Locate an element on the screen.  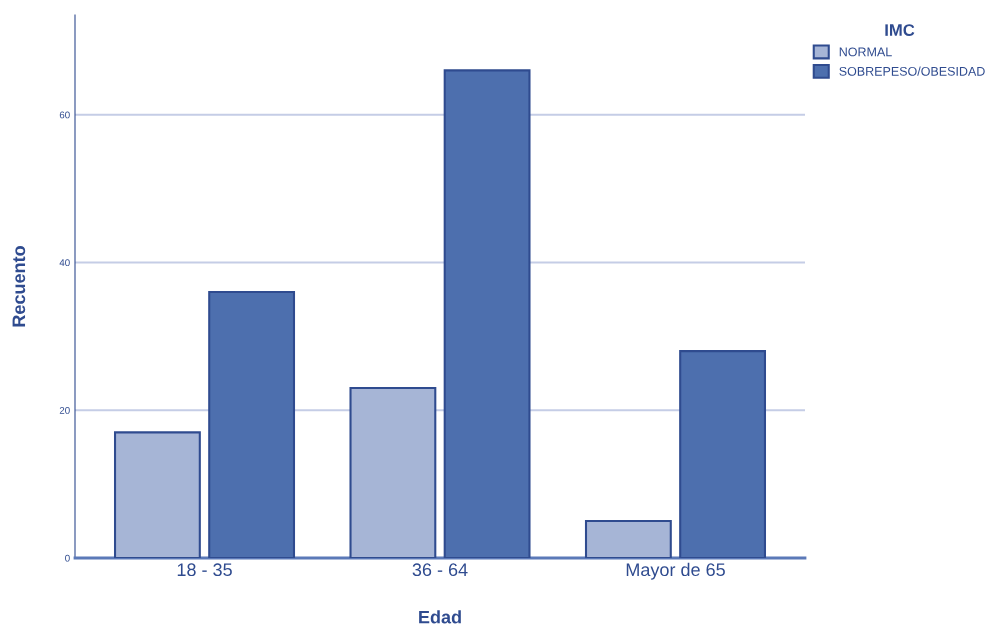
x-tick-label: Mayor de 65 is located at coordinates (675, 571).